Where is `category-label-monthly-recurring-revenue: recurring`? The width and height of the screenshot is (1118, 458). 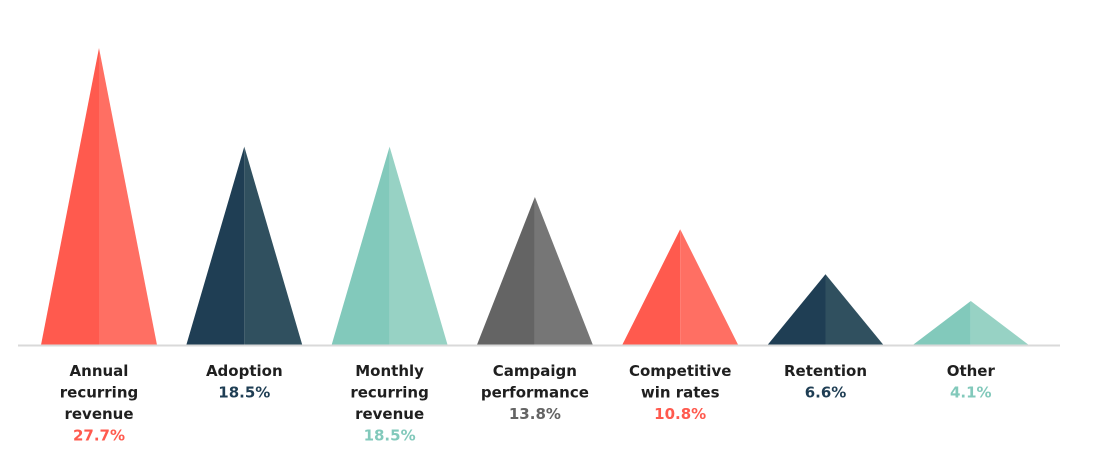
category-label-monthly-recurring-revenue: recurring is located at coordinates (389, 393).